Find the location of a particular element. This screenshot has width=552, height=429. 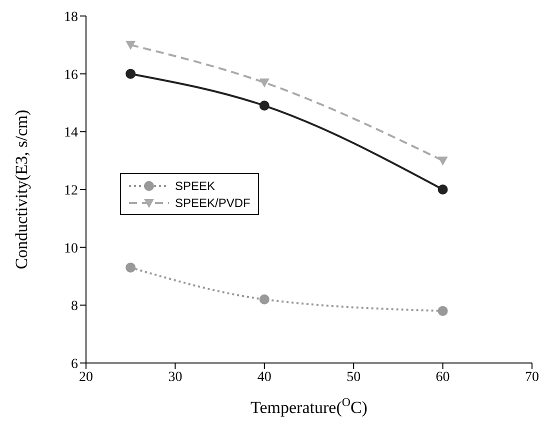

x-tick-label: 60 is located at coordinates (443, 377).